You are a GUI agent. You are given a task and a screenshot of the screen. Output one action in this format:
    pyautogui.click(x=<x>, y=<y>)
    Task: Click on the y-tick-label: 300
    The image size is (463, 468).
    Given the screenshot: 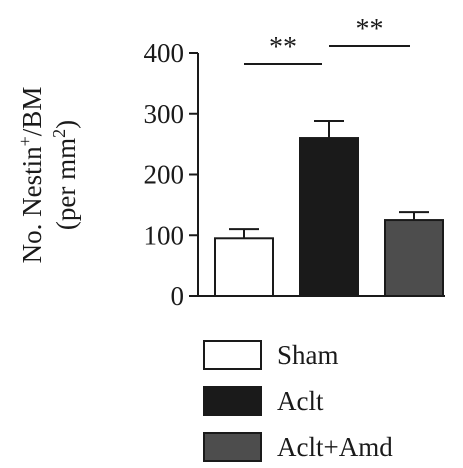 What is the action you would take?
    pyautogui.click(x=164, y=114)
    